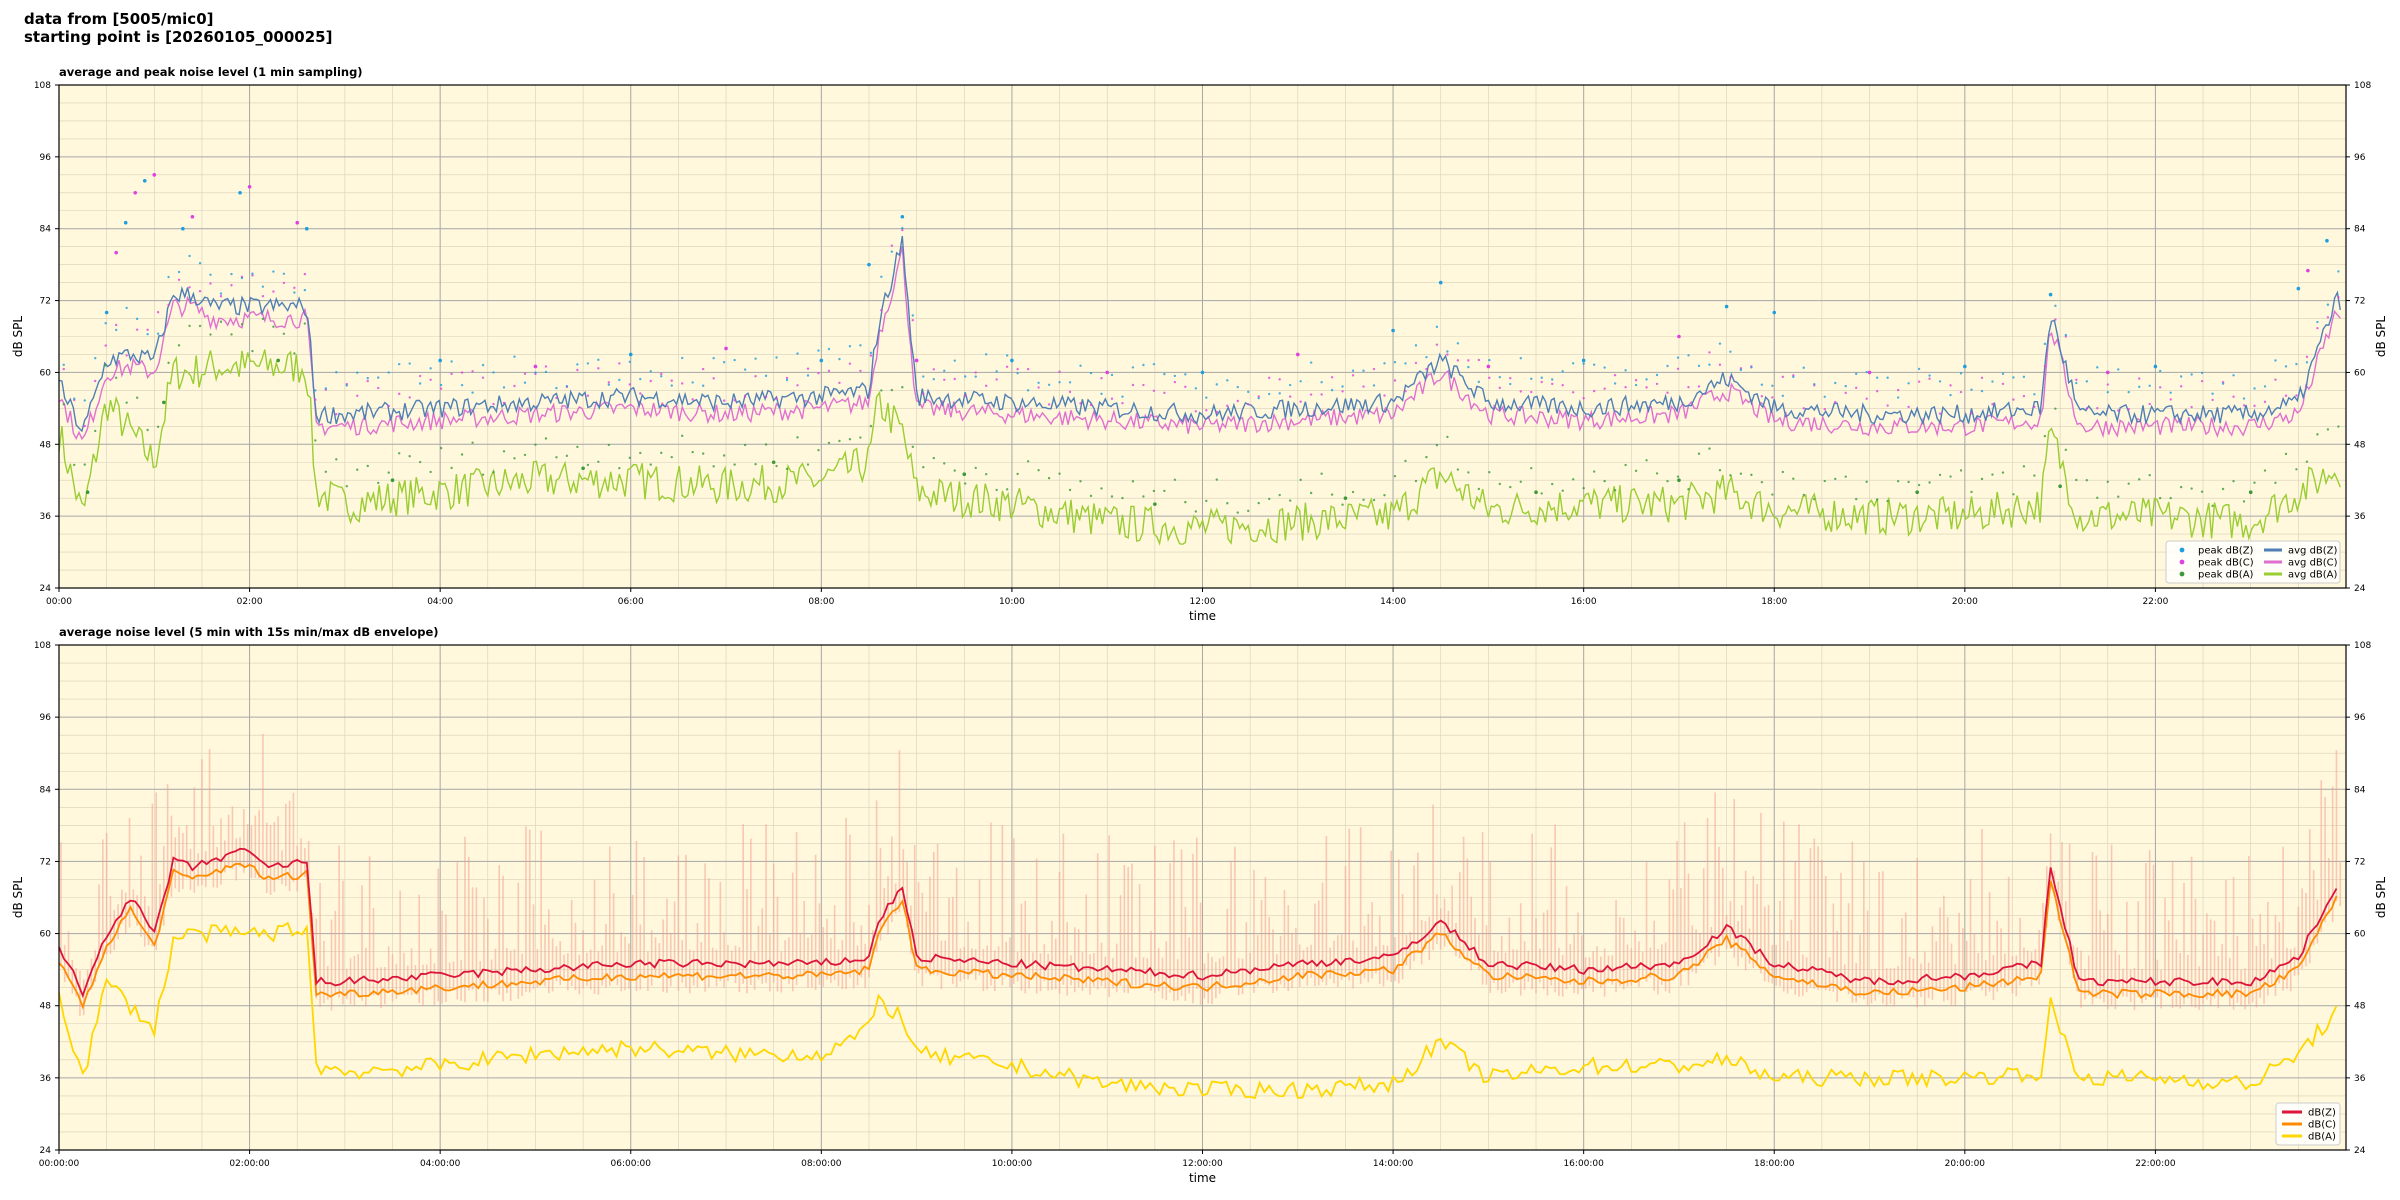  What do you see at coordinates (1965, 1164) in the screenshot?
I see `x-tick-label: 20:00:00` at bounding box center [1965, 1164].